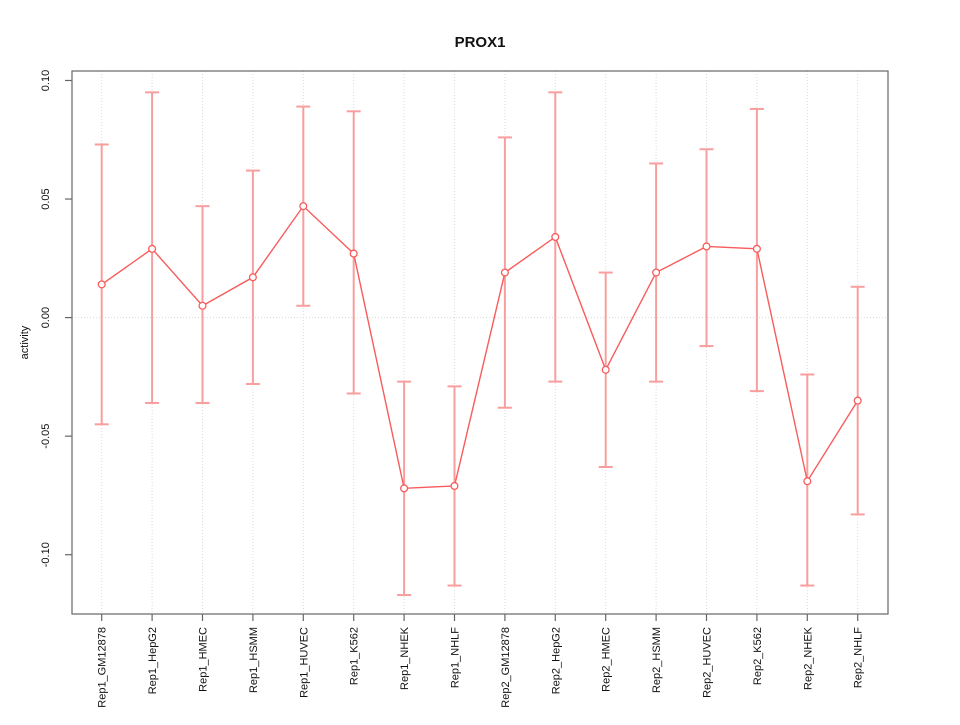 This screenshot has height=725, width=960. I want to click on y-tick-label: -0.05, so click(46, 436).